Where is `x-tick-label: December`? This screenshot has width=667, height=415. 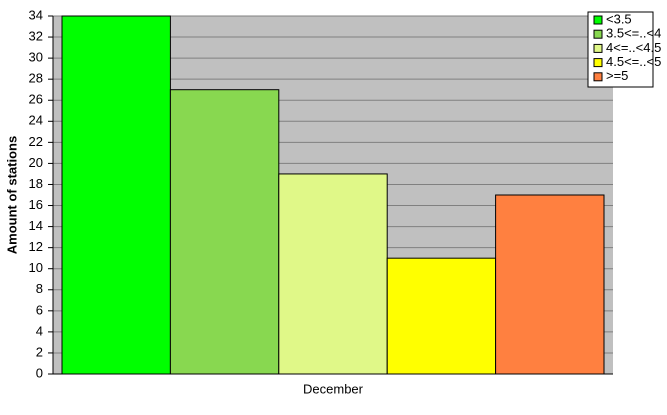
x-tick-label: December is located at coordinates (333, 388).